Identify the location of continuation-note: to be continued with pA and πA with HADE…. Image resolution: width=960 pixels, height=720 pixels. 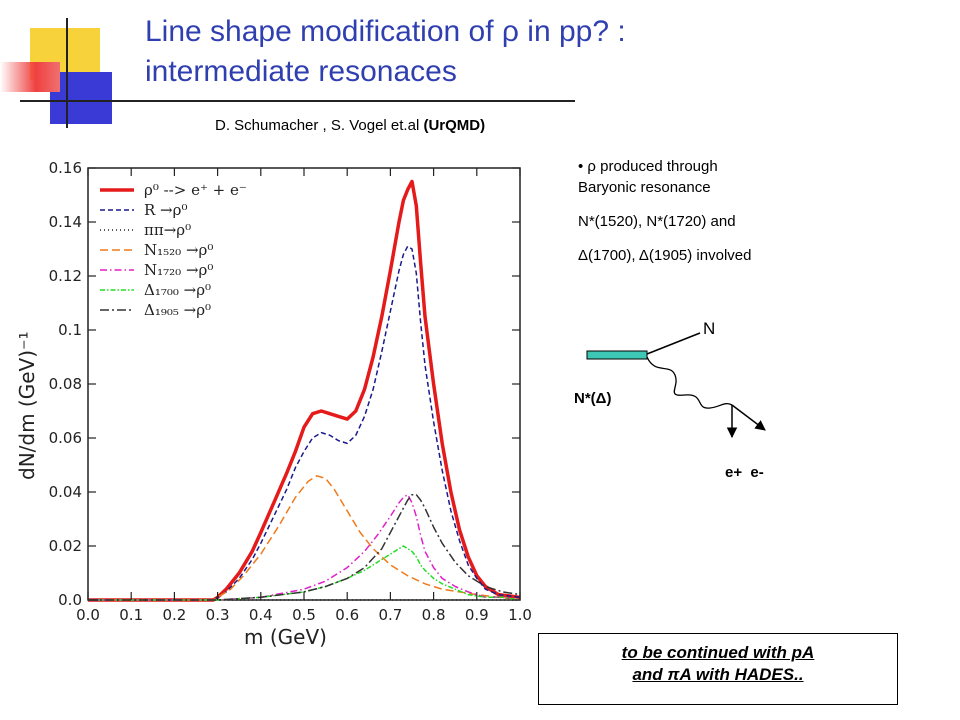
(718, 669).